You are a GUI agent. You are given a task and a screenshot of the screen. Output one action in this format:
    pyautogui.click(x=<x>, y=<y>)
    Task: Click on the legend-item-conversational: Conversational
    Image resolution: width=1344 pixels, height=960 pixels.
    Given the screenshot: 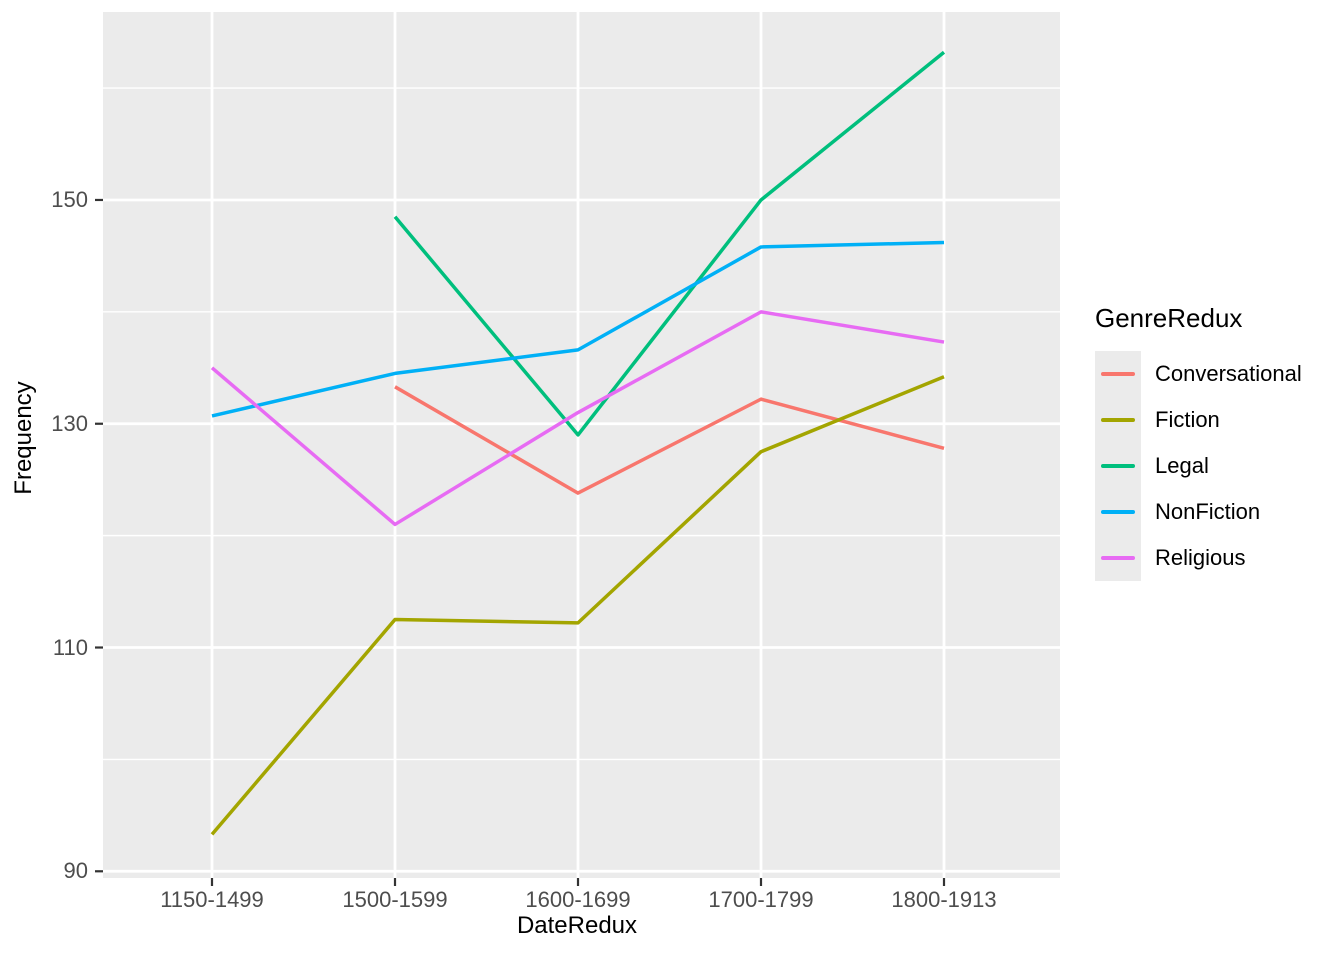 What is the action you would take?
    pyautogui.click(x=1198, y=374)
    